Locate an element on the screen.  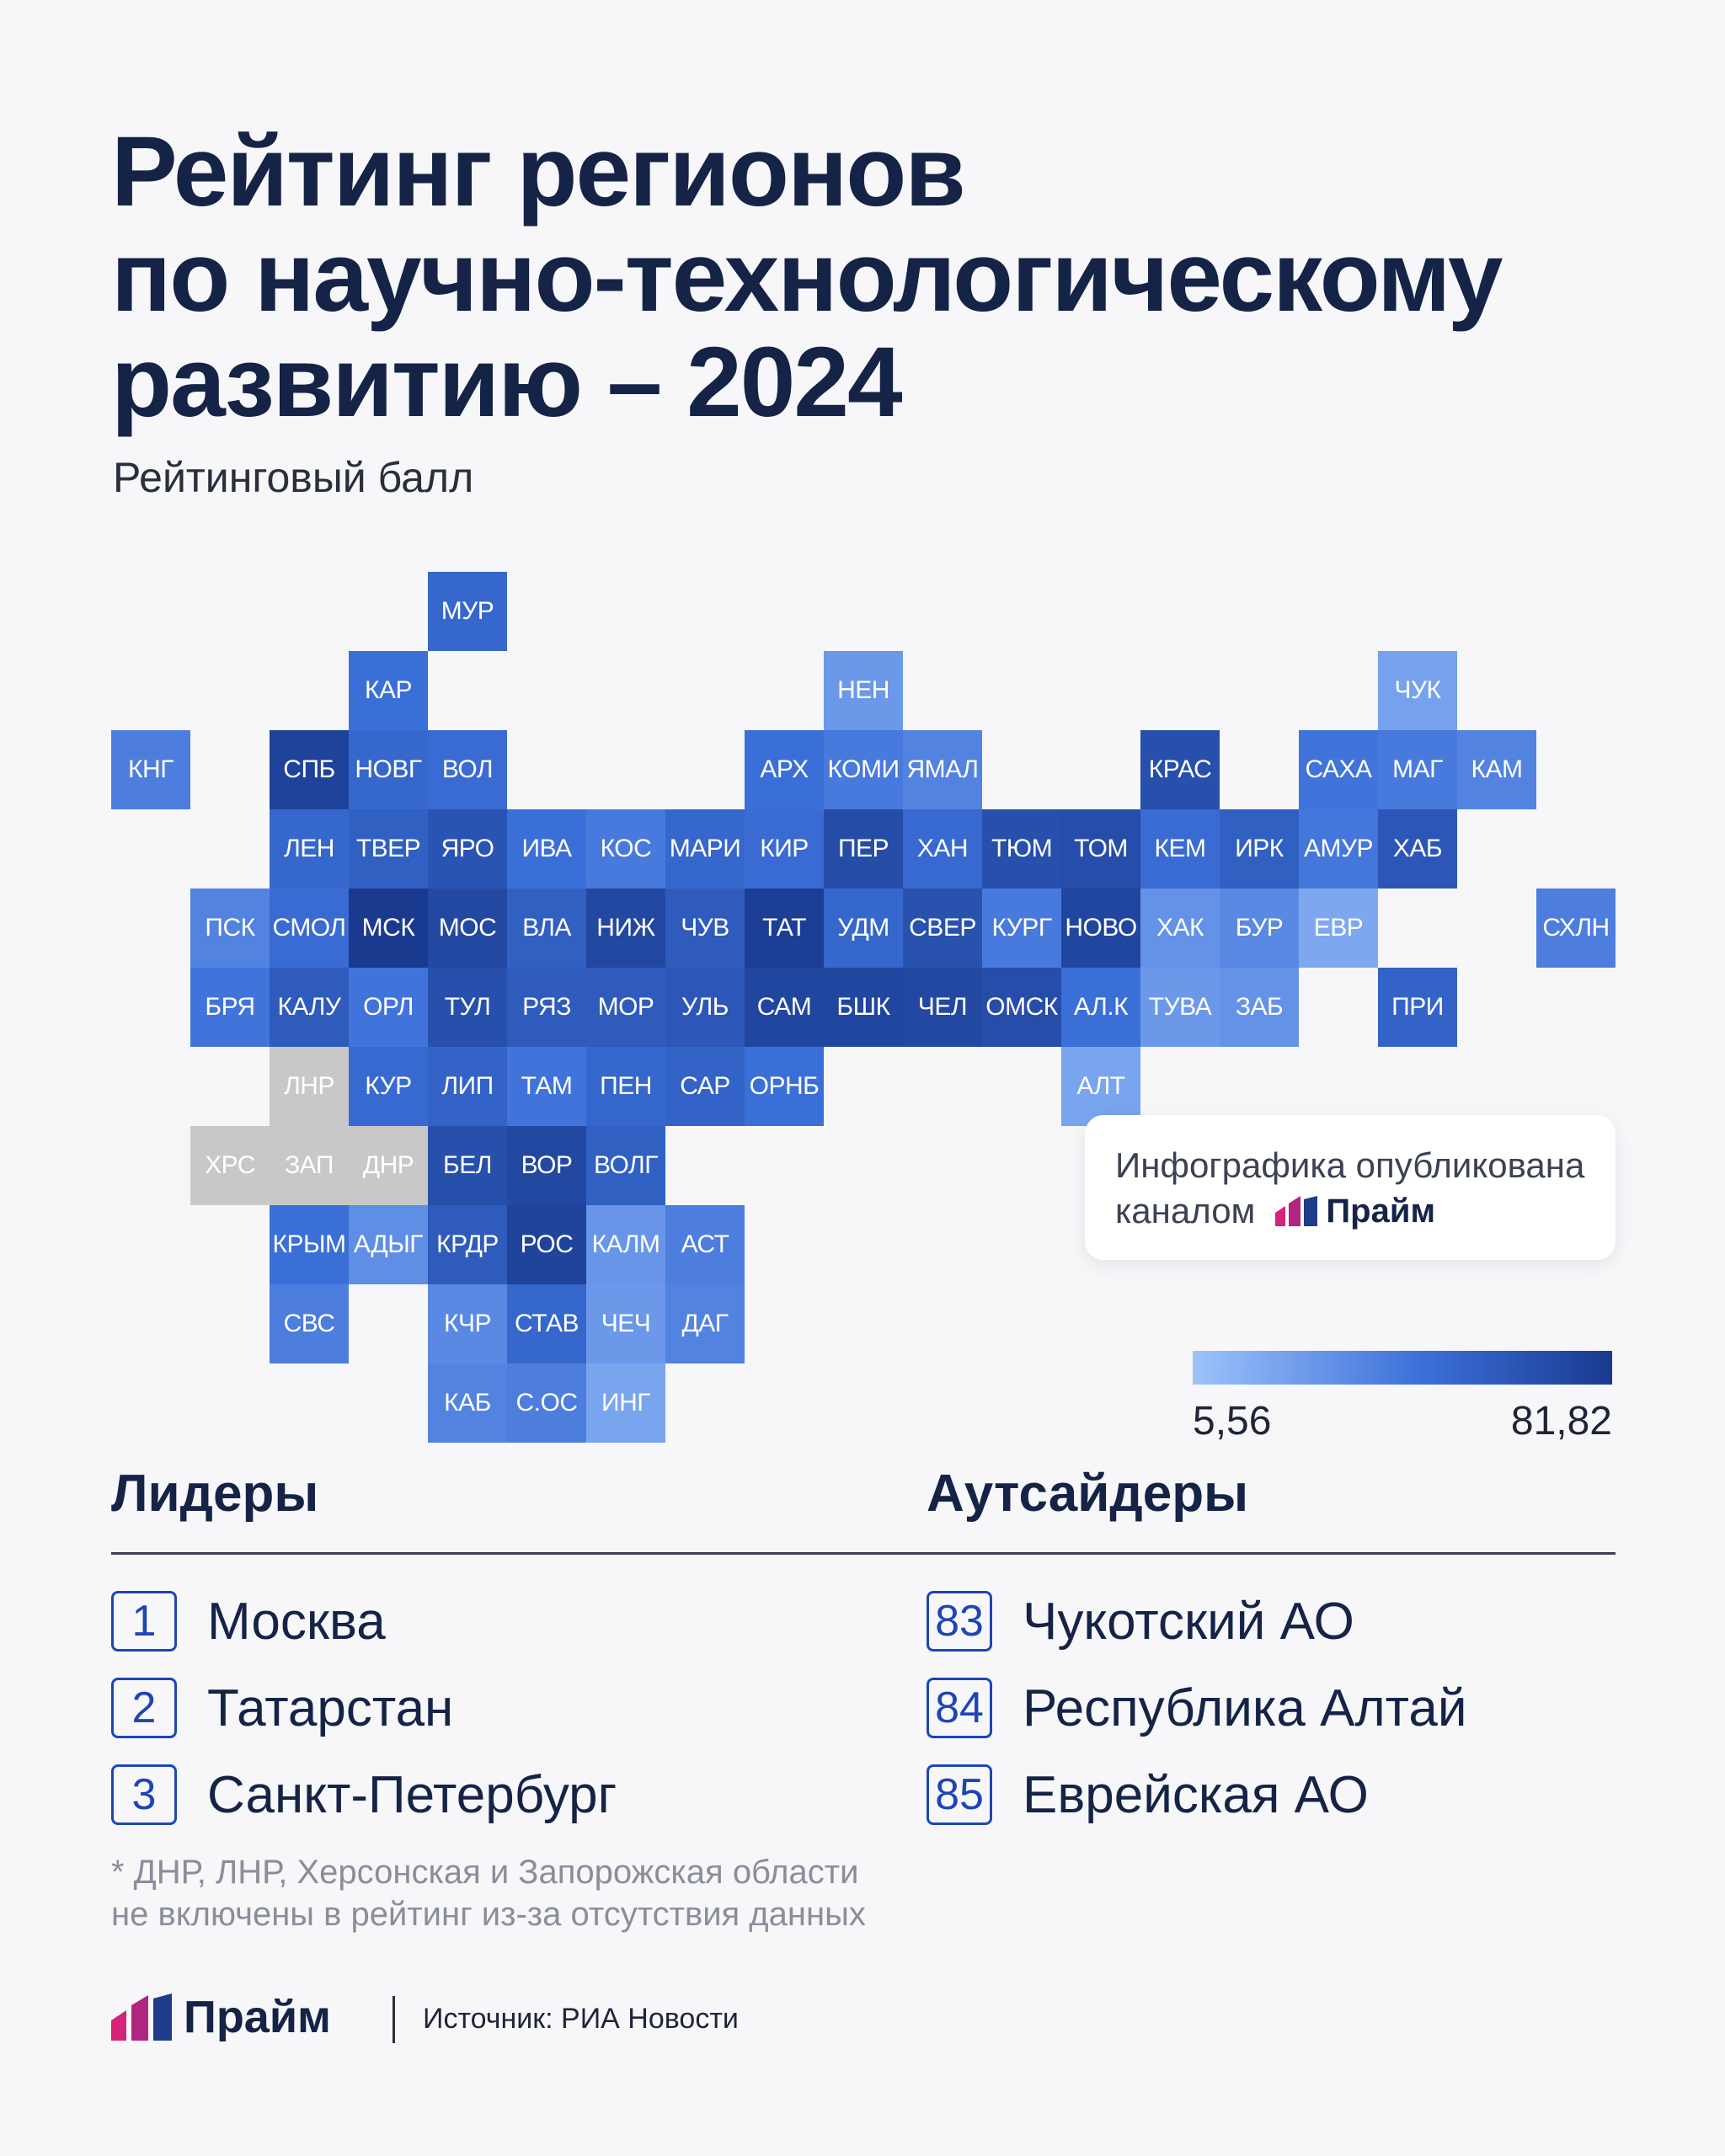
region-tile: КРДР is located at coordinates (467, 1244).